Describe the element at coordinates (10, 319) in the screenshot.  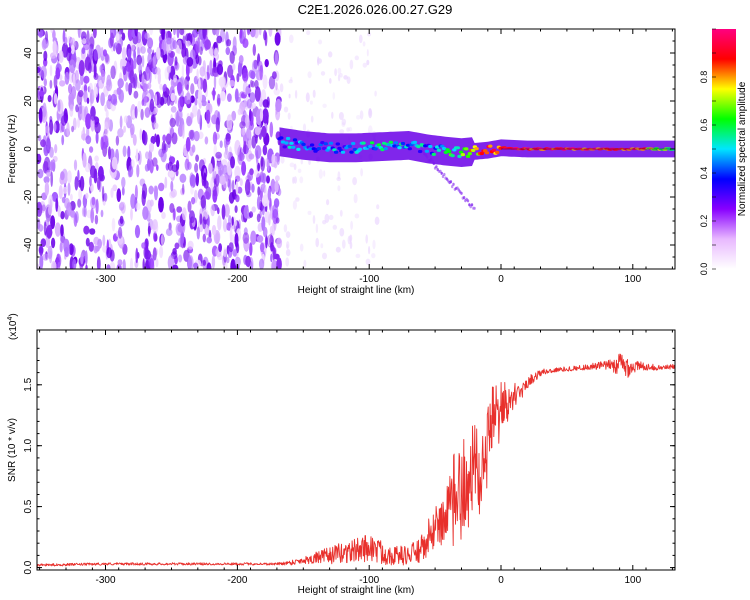
I see `snr-scale-exponent: 4` at that location.